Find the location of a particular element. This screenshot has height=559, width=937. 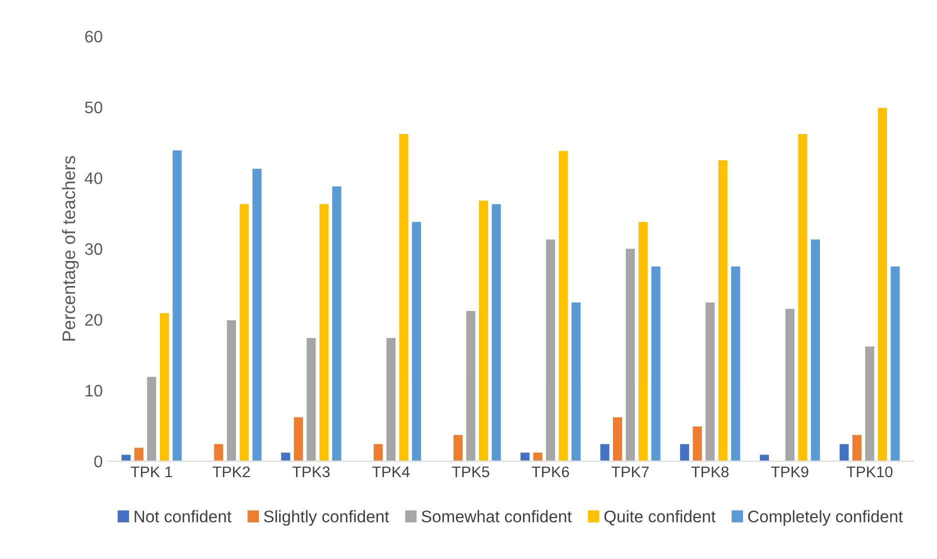

y-tick-label: 60 is located at coordinates (93, 36).